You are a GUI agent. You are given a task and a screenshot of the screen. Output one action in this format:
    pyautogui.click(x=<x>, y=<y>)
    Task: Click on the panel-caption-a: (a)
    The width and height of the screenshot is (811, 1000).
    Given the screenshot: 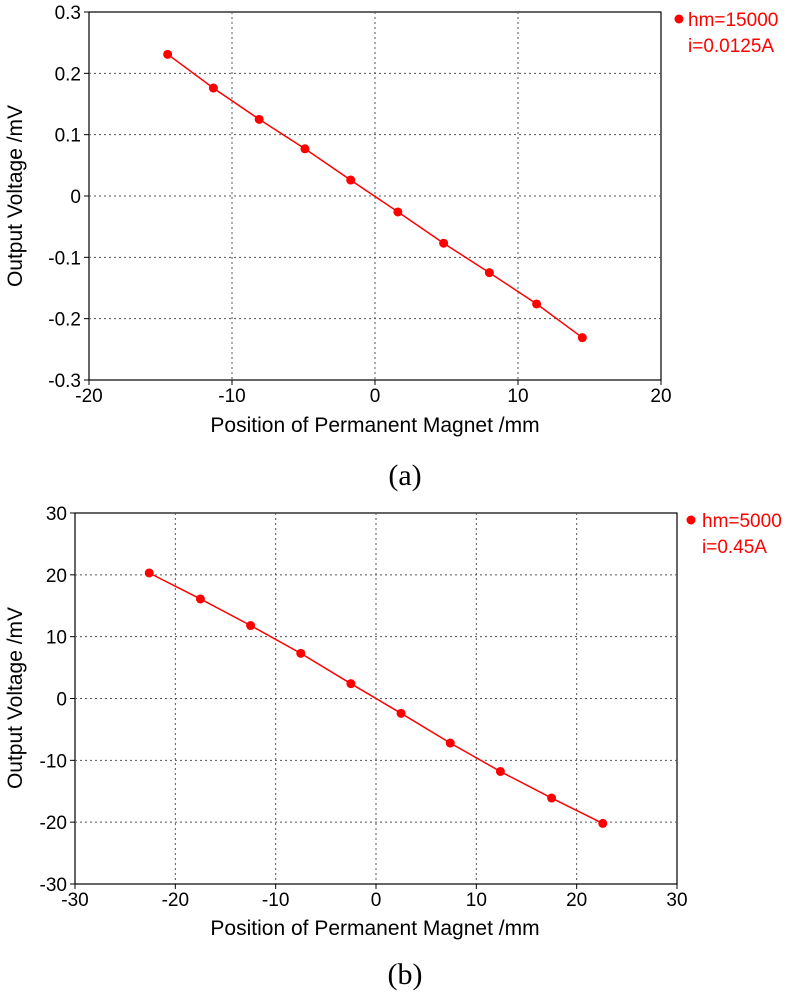 What is the action you would take?
    pyautogui.click(x=404, y=475)
    